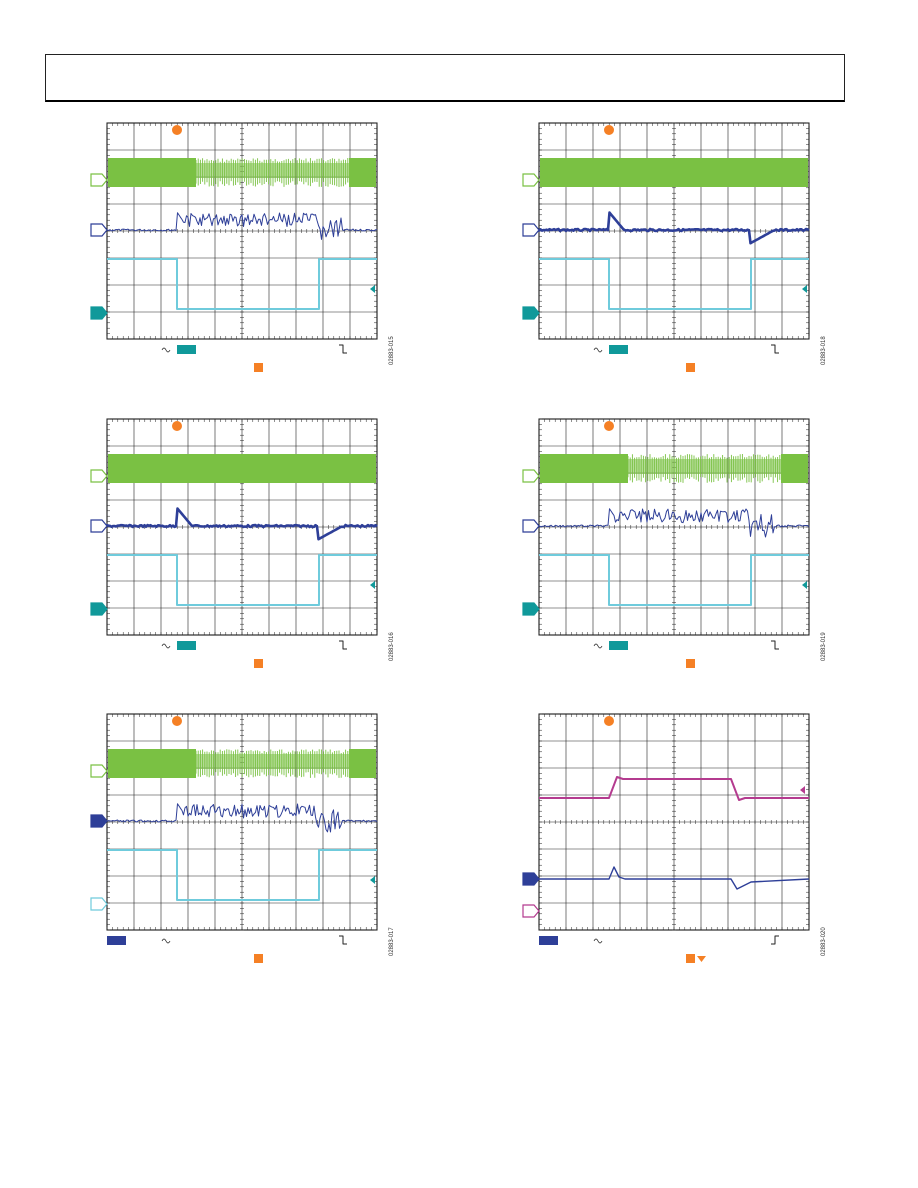 This screenshot has width=918, height=1188. Describe the element at coordinates (824, 941) in the screenshot. I see `figure-code: 02883-020` at that location.